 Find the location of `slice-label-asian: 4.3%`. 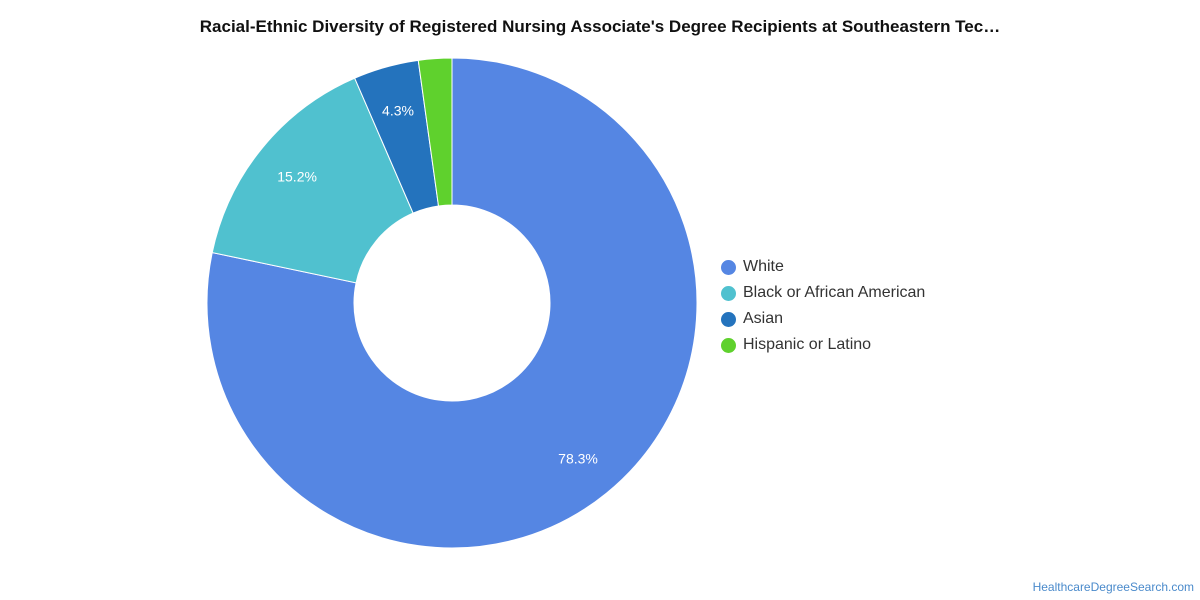

slice-label-asian: 4.3% is located at coordinates (398, 110).